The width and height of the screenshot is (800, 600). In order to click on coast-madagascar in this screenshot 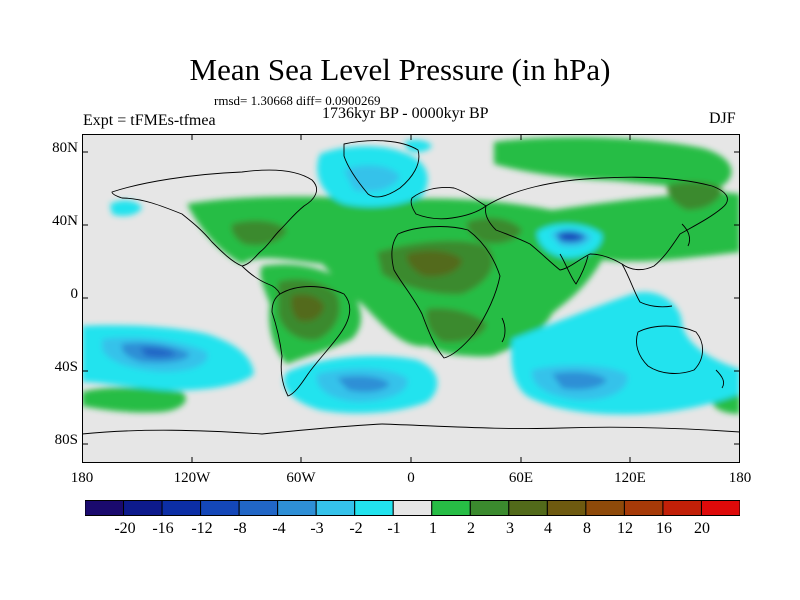, I will do `click(503, 330)`.